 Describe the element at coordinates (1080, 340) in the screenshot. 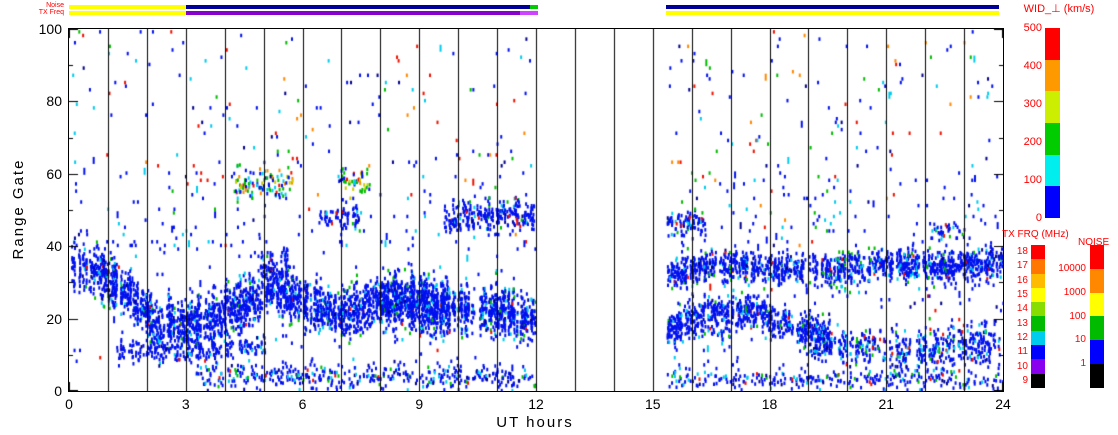

I see `noise-colorbar-tick: 10` at that location.